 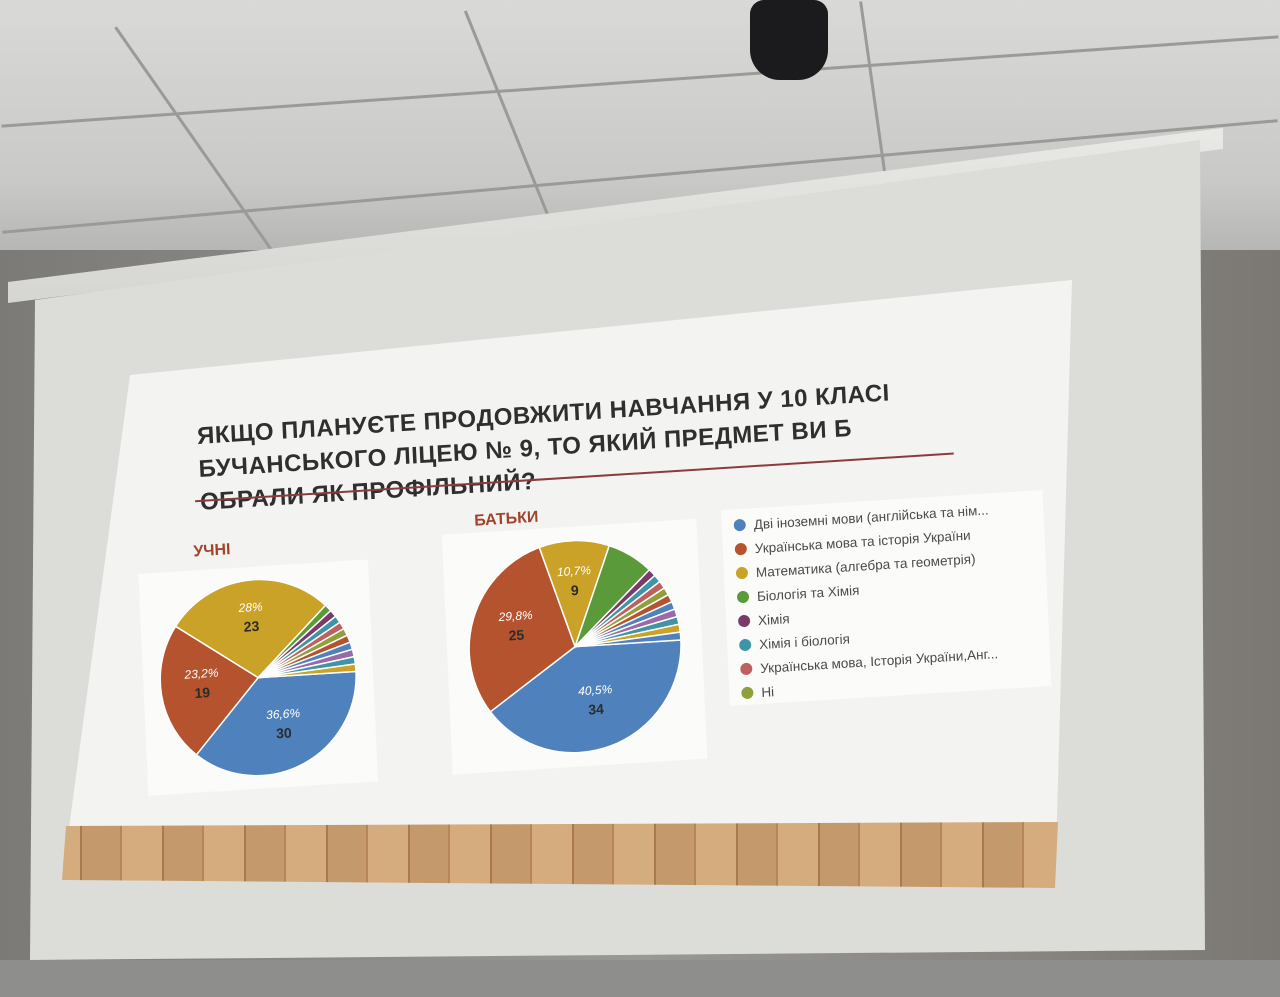 What do you see at coordinates (595, 690) in the screenshot?
I see `data-label-percent: 40,5%` at bounding box center [595, 690].